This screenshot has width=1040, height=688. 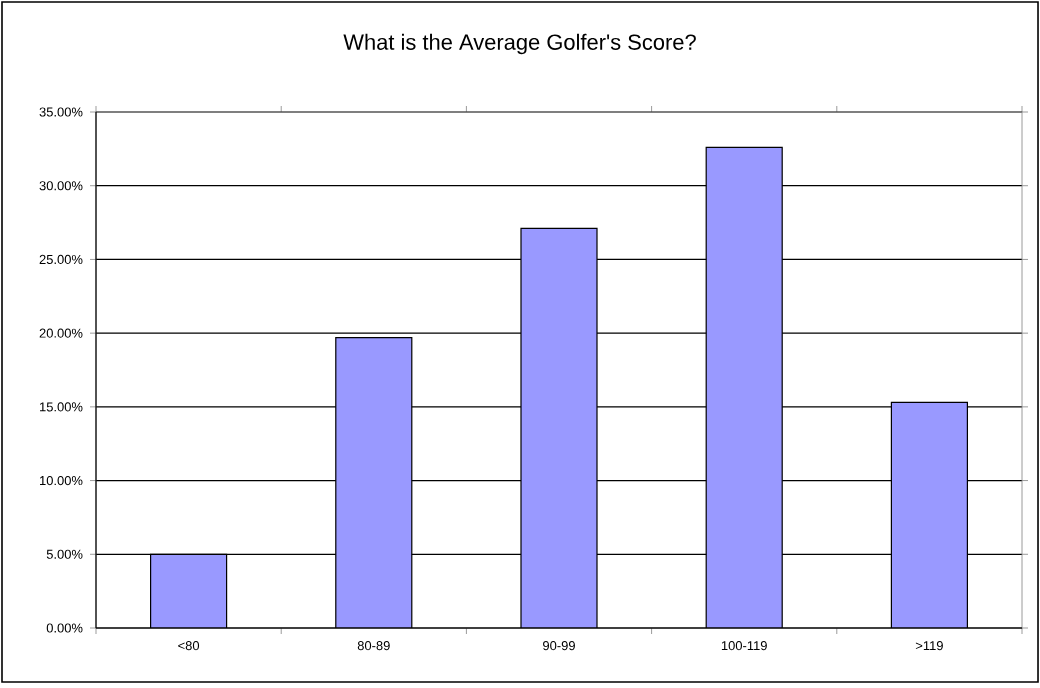 What do you see at coordinates (519, 44) in the screenshot?
I see `chart-title: What is the Average Golfer's Score?` at bounding box center [519, 44].